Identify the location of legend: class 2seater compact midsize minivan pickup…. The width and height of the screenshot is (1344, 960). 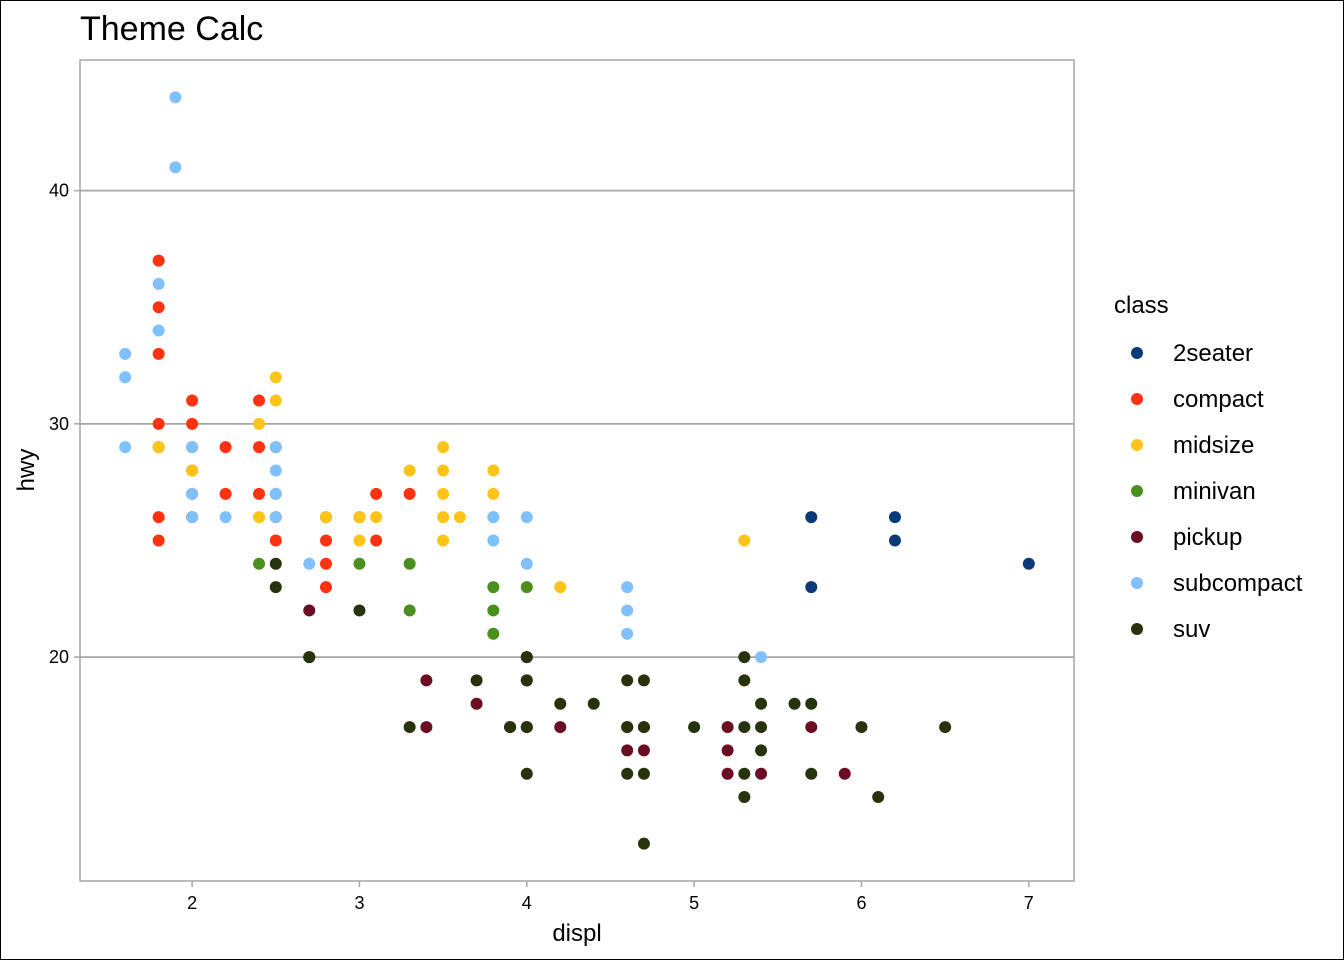
(1208, 467).